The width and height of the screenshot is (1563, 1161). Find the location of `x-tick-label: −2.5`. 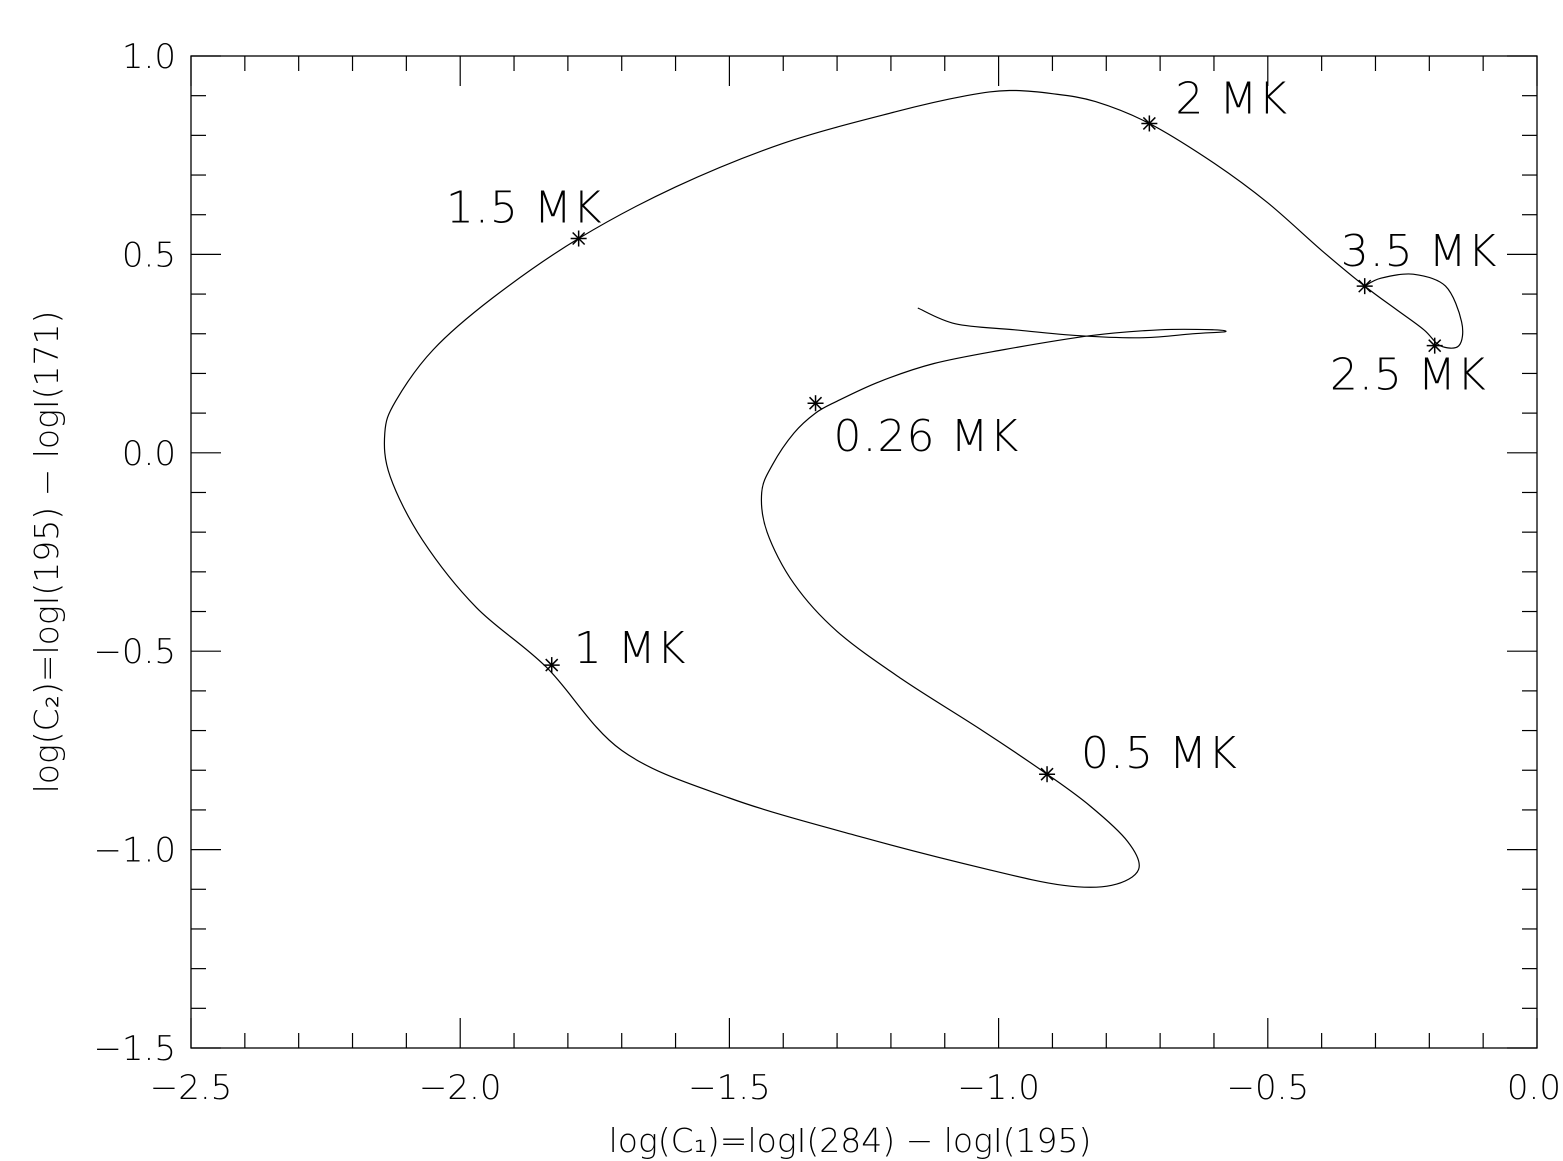

x-tick-label: −2.5 is located at coordinates (191, 1088).